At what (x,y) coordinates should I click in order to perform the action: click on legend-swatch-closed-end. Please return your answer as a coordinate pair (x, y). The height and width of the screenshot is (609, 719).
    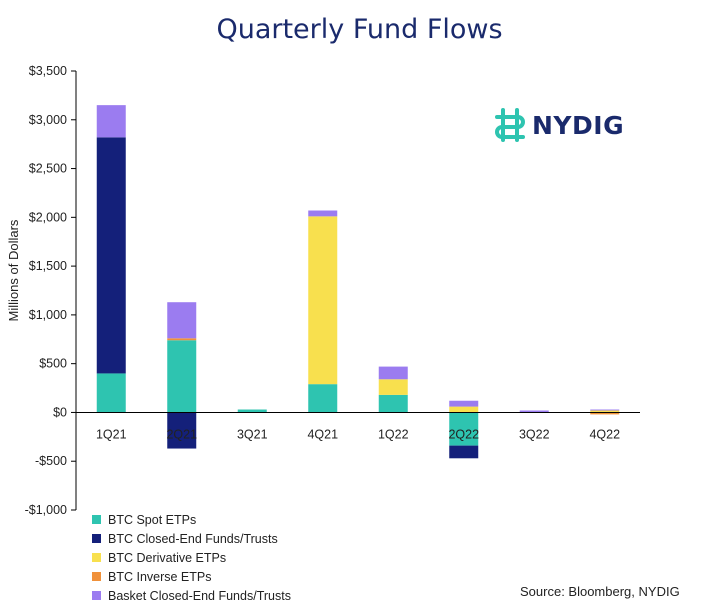
    Looking at the image, I should click on (96, 538).